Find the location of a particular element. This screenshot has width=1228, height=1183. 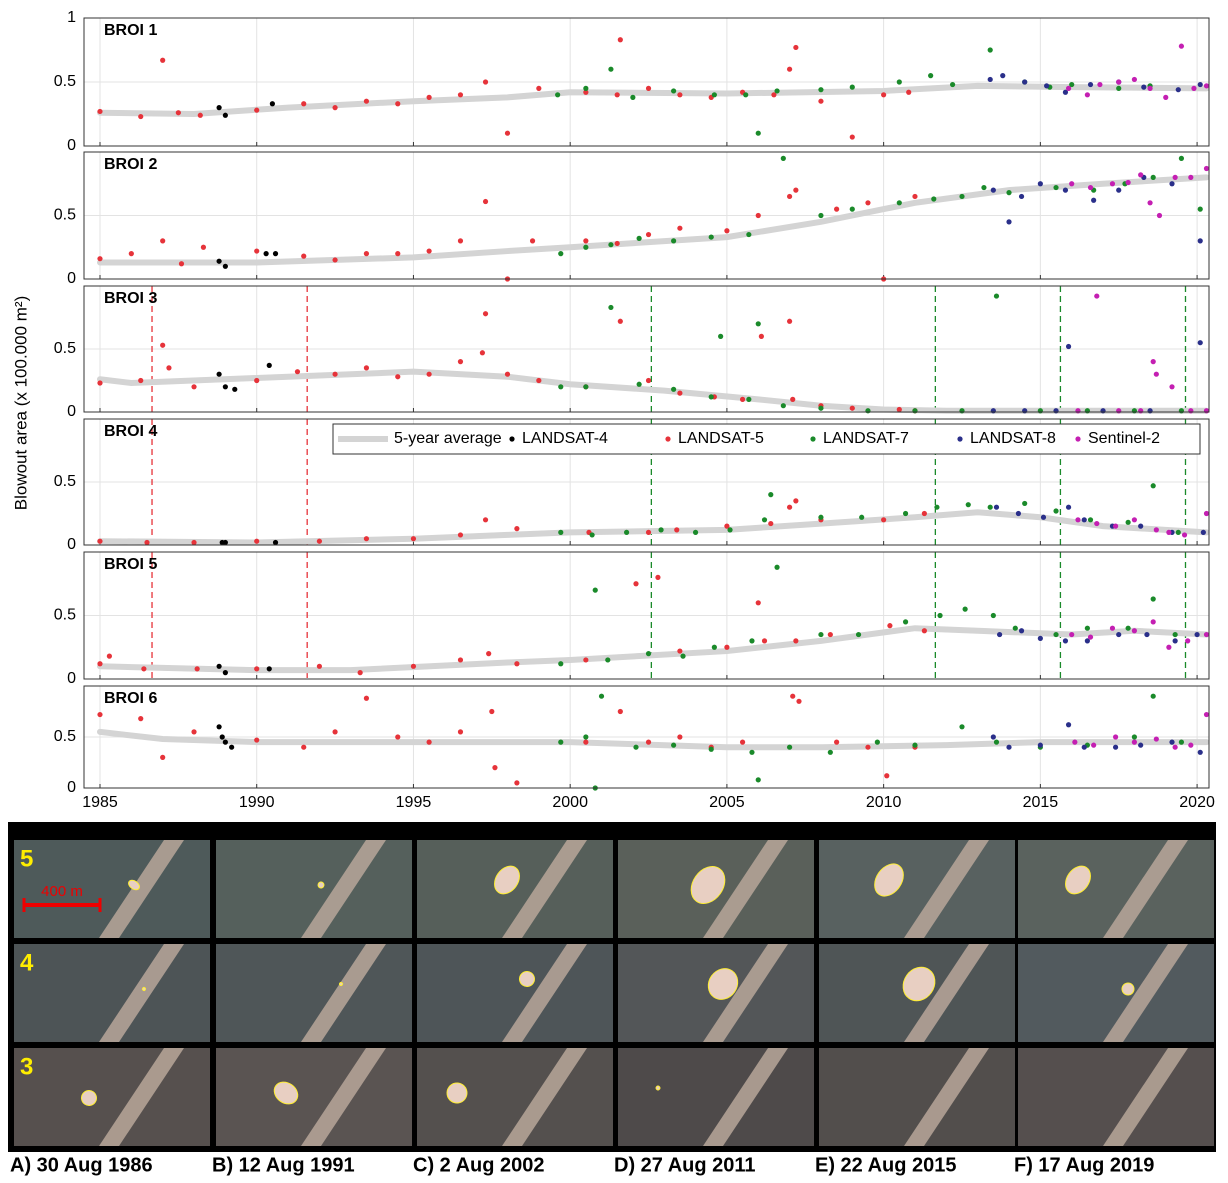

y-tick-label: 1 is located at coordinates (71, 17).